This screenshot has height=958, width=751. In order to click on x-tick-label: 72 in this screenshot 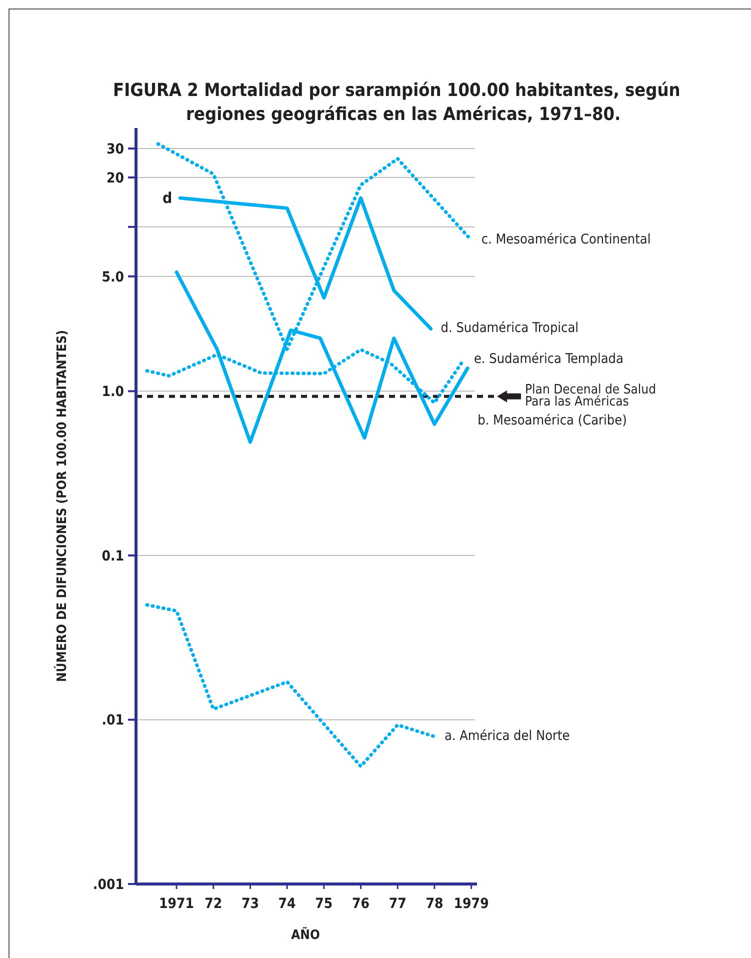, I will do `click(213, 904)`.